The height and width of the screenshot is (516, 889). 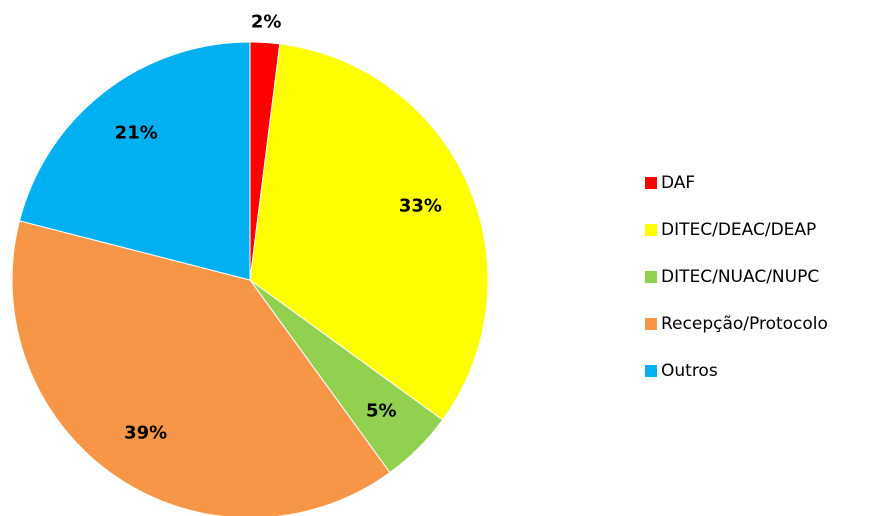 What do you see at coordinates (381, 410) in the screenshot?
I see `data-label: 5%` at bounding box center [381, 410].